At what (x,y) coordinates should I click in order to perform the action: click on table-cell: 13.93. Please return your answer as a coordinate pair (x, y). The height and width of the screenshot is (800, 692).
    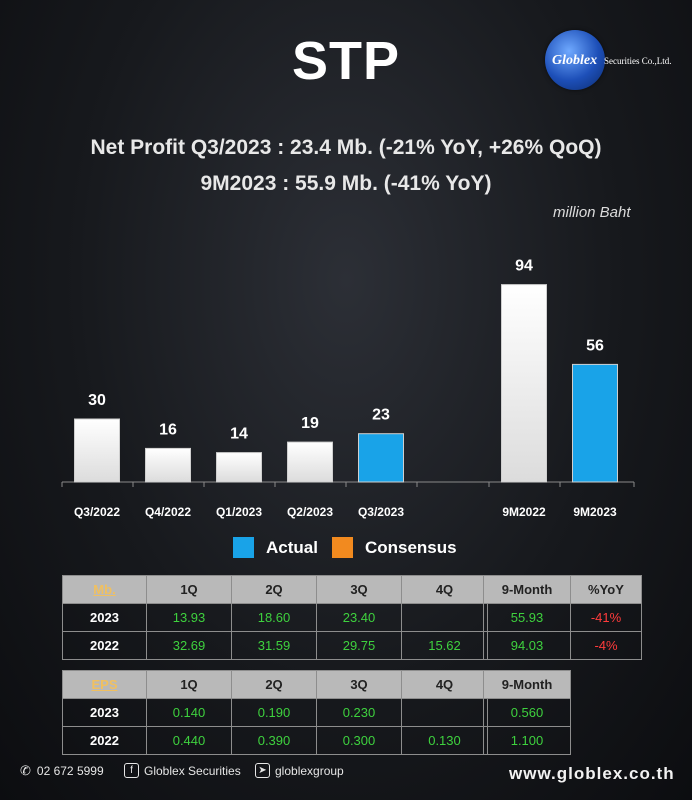
    Looking at the image, I should click on (189, 617).